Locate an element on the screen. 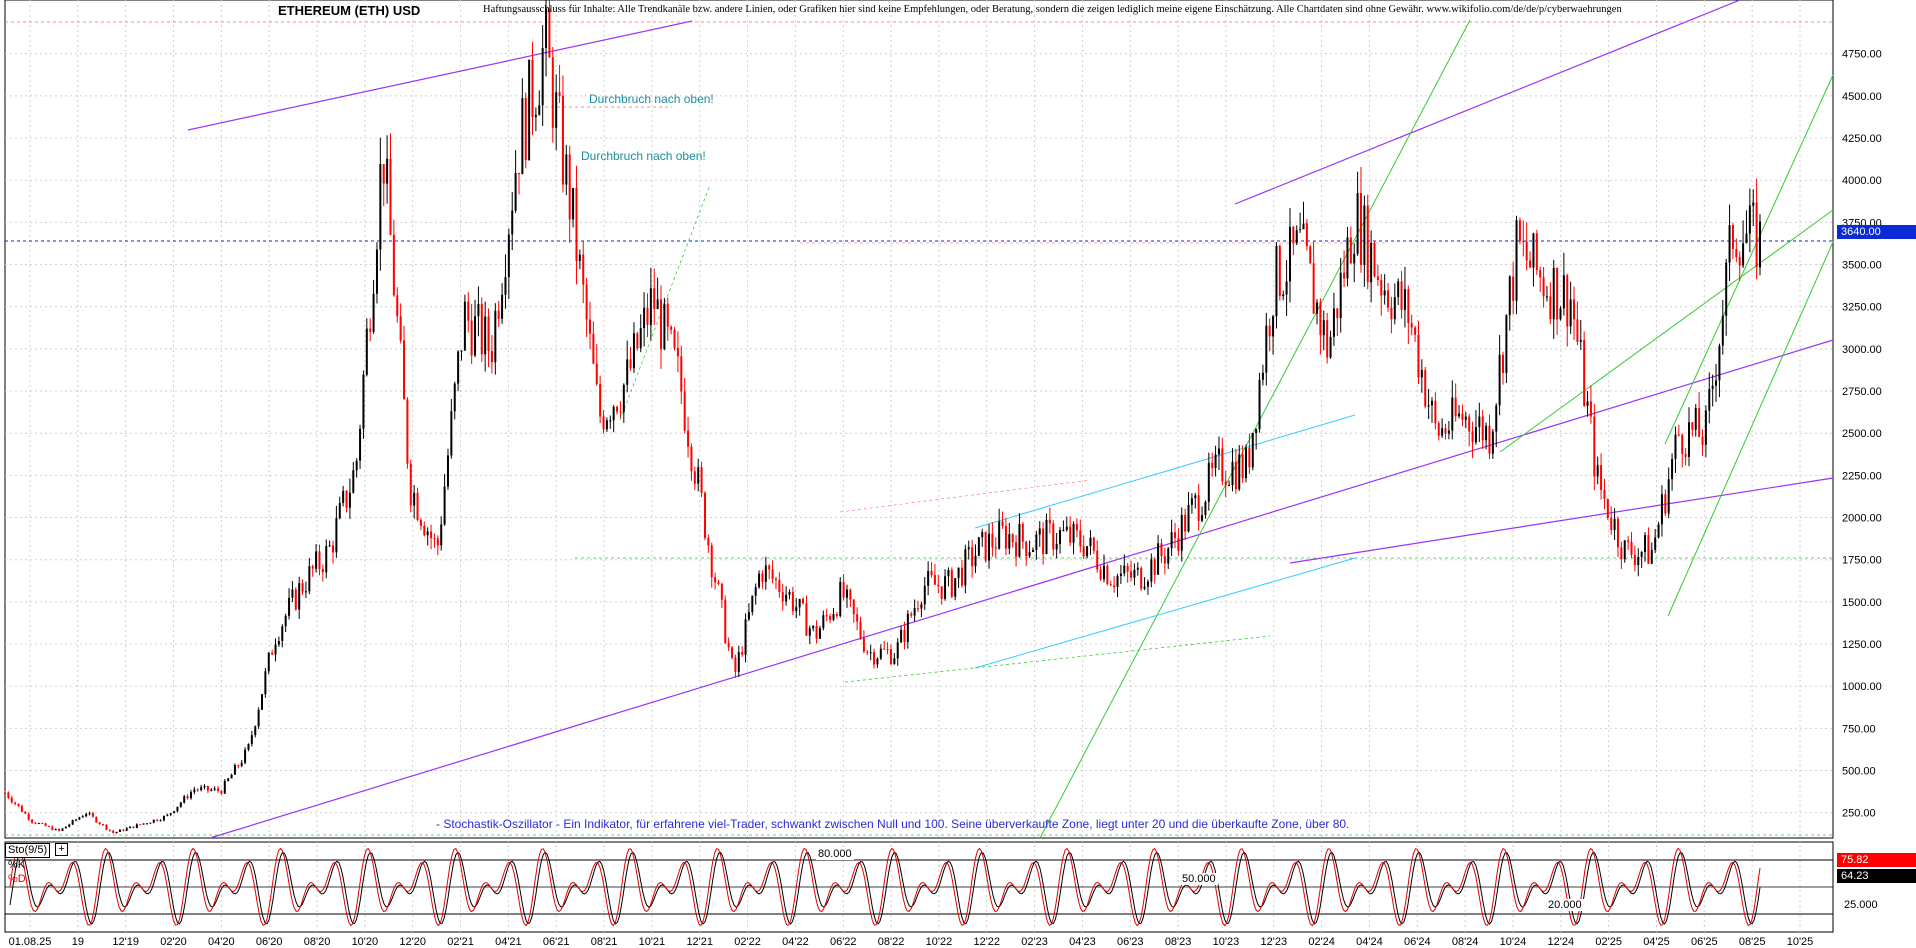 The image size is (1916, 948). trend-line is located at coordinates (1487, 102).